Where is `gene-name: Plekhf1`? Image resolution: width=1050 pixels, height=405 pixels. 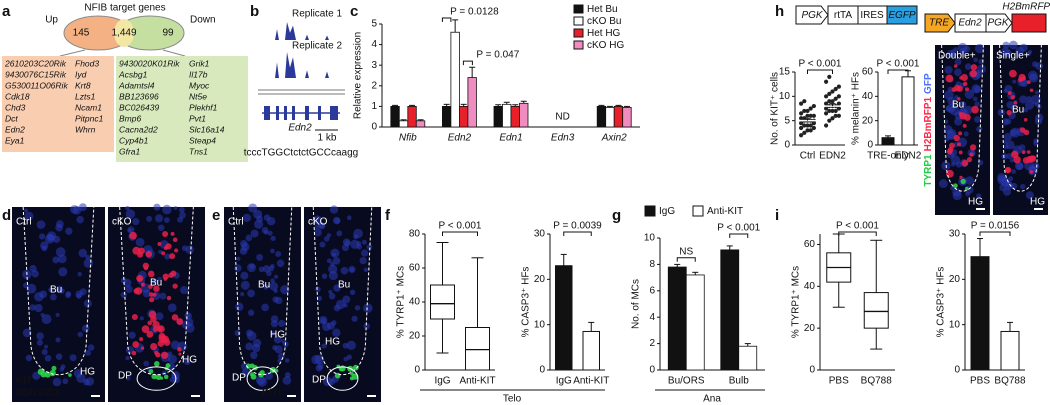 gene-name: Plekhf1 is located at coordinates (203, 107).